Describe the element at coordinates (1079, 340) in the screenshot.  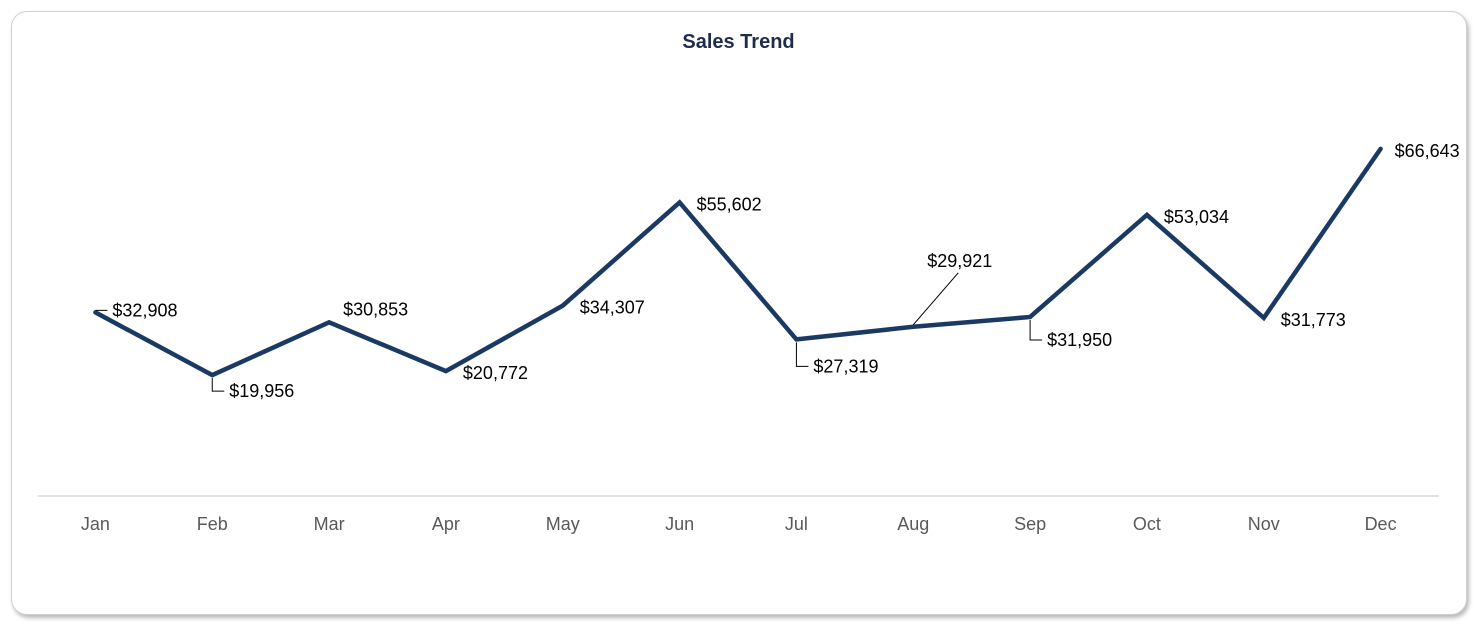
I see `data-label-sep: $31,950` at that location.